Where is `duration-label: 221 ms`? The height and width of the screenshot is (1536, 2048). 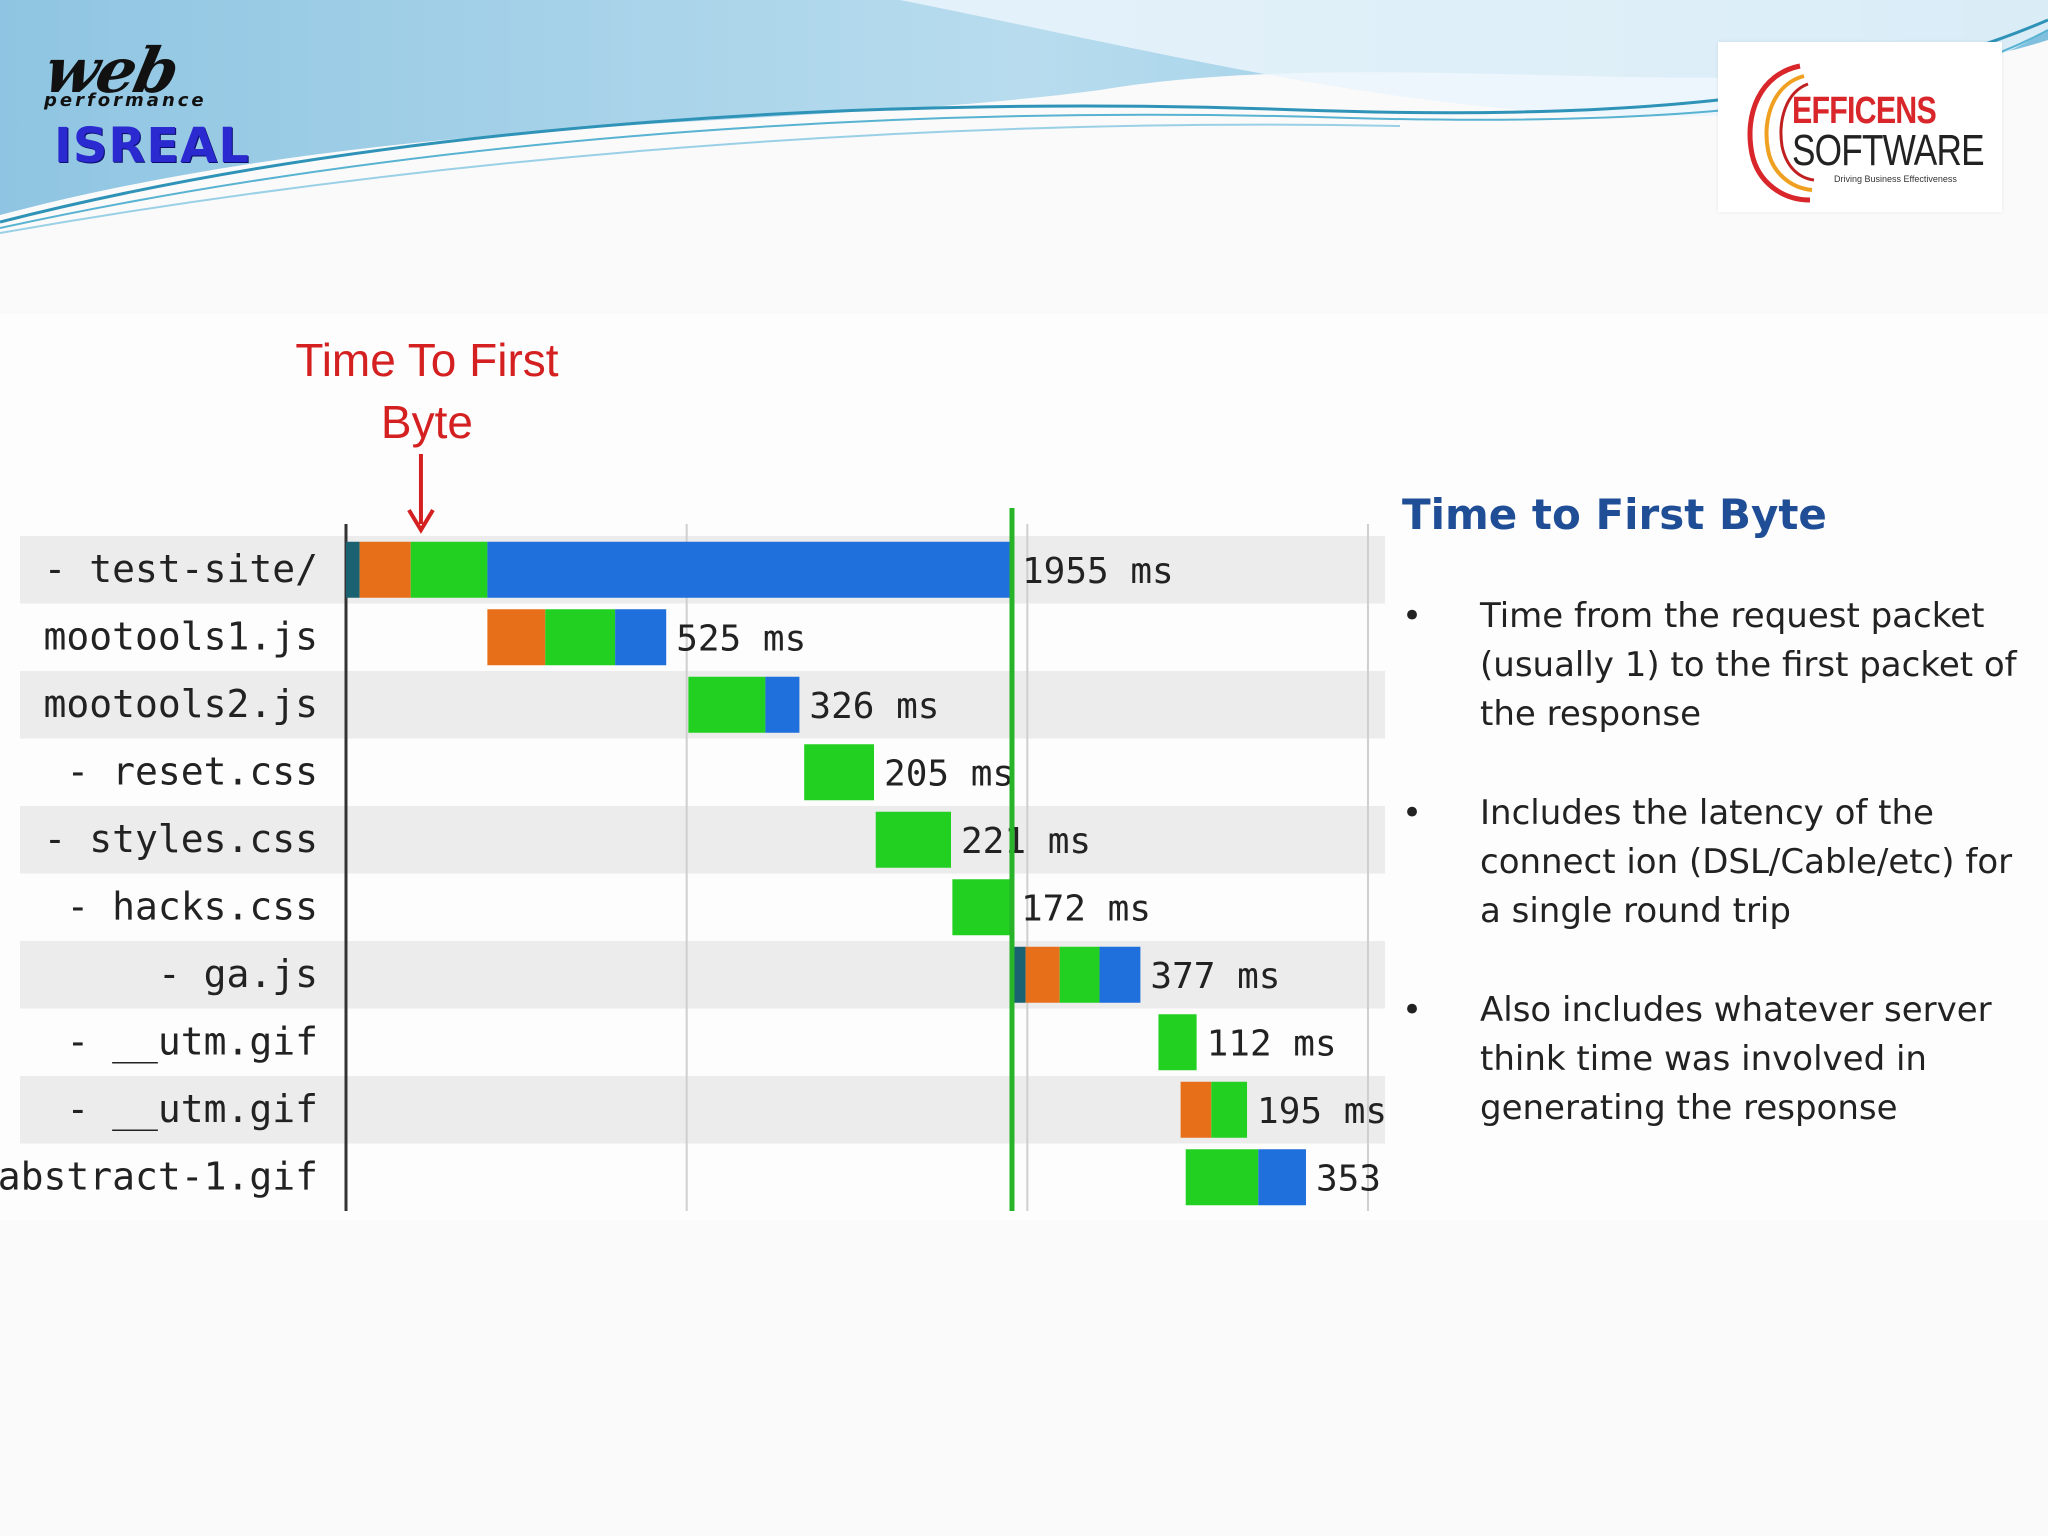
duration-label: 221 ms is located at coordinates (1026, 841).